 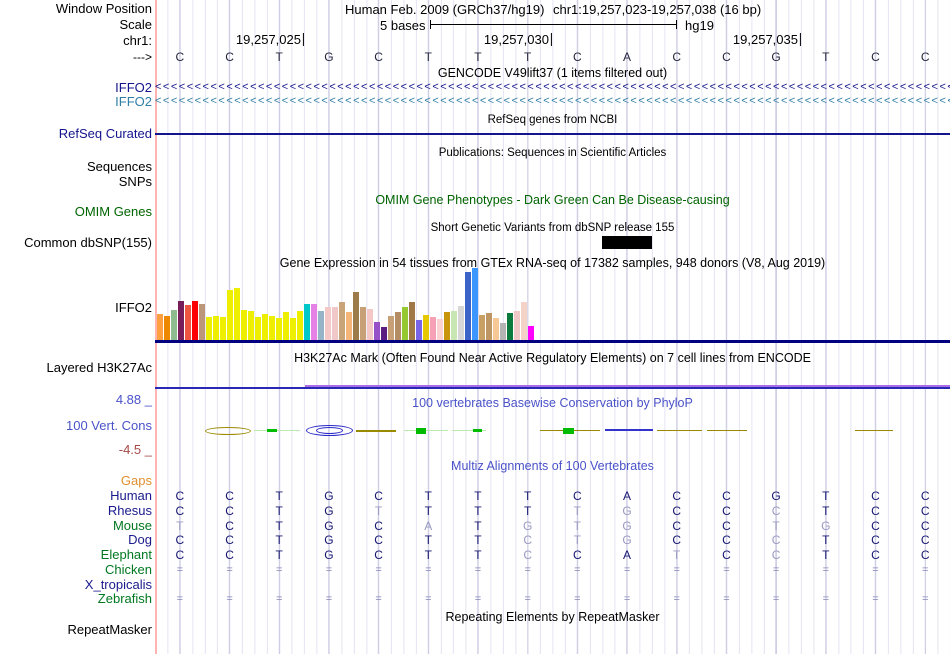 I want to click on multiz-species-label-mouse: Mouse, so click(x=132, y=525).